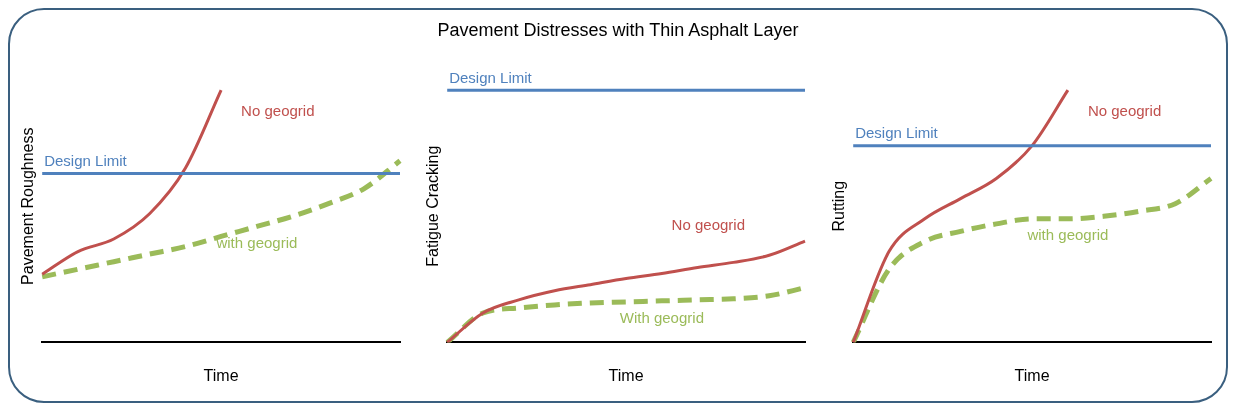 The height and width of the screenshot is (415, 1252). Describe the element at coordinates (662, 317) in the screenshot. I see `series-label: With geogrid` at that location.